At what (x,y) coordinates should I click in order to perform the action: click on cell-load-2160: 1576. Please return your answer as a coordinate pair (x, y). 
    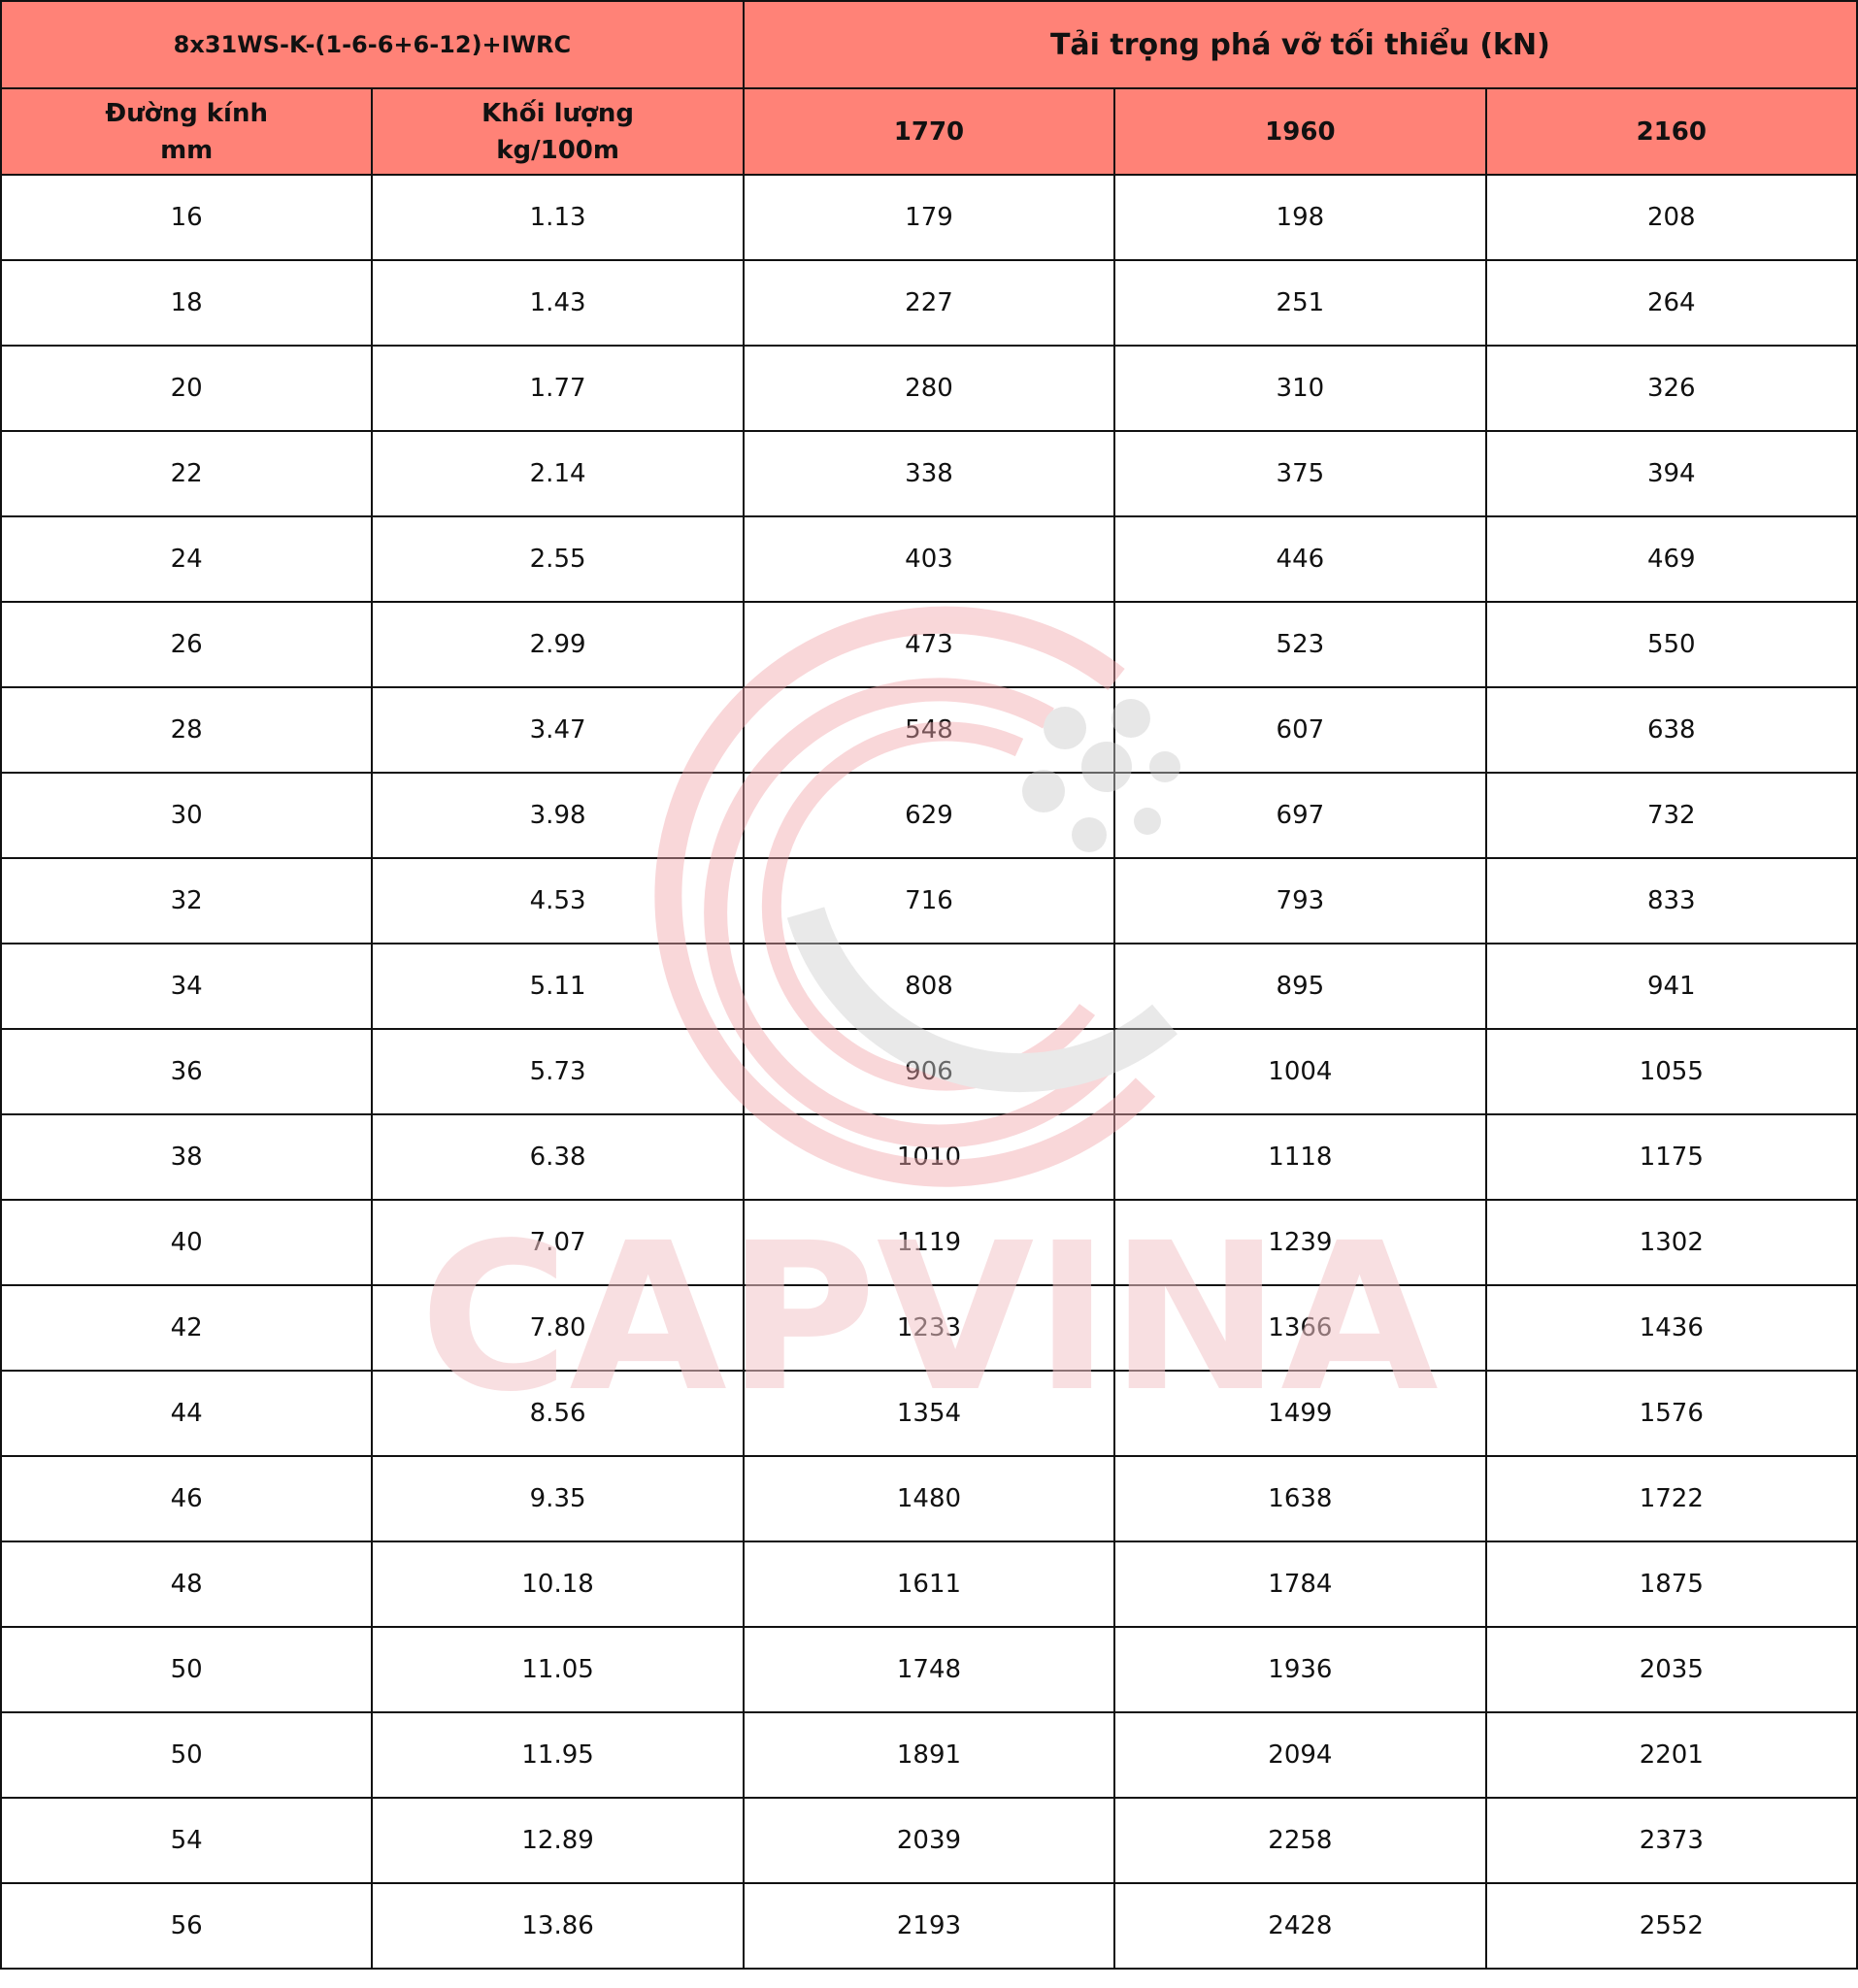
    Looking at the image, I should click on (1671, 1414).